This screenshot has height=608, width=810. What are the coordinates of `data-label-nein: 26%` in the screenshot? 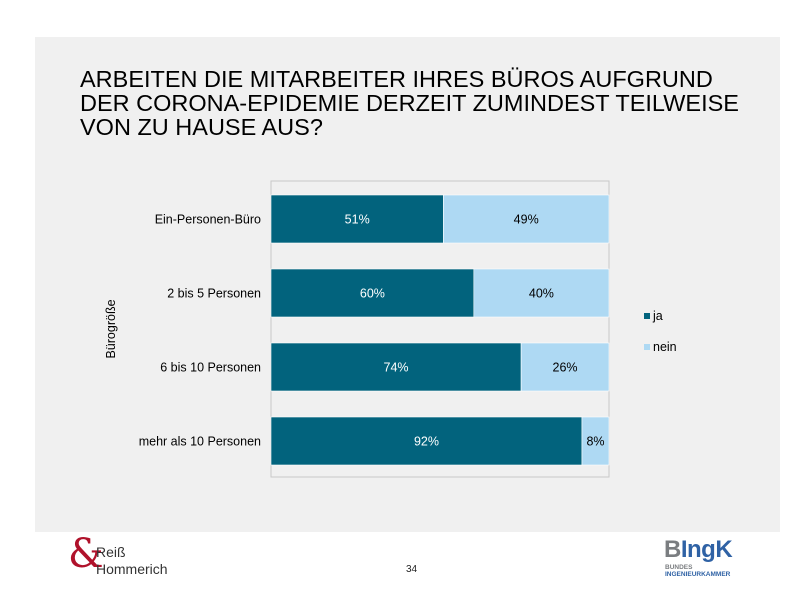 It's located at (565, 368).